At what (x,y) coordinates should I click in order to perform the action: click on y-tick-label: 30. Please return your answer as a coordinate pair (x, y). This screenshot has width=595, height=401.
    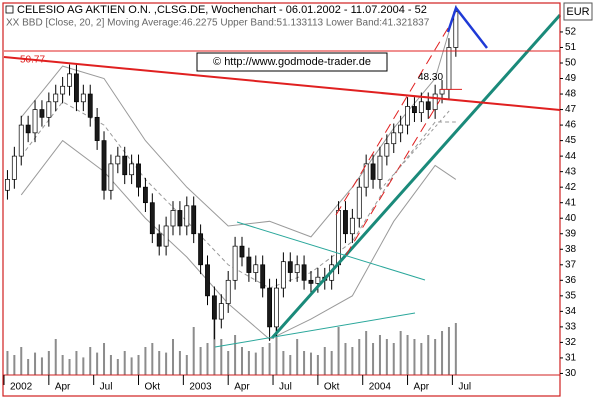
    Looking at the image, I should click on (571, 373).